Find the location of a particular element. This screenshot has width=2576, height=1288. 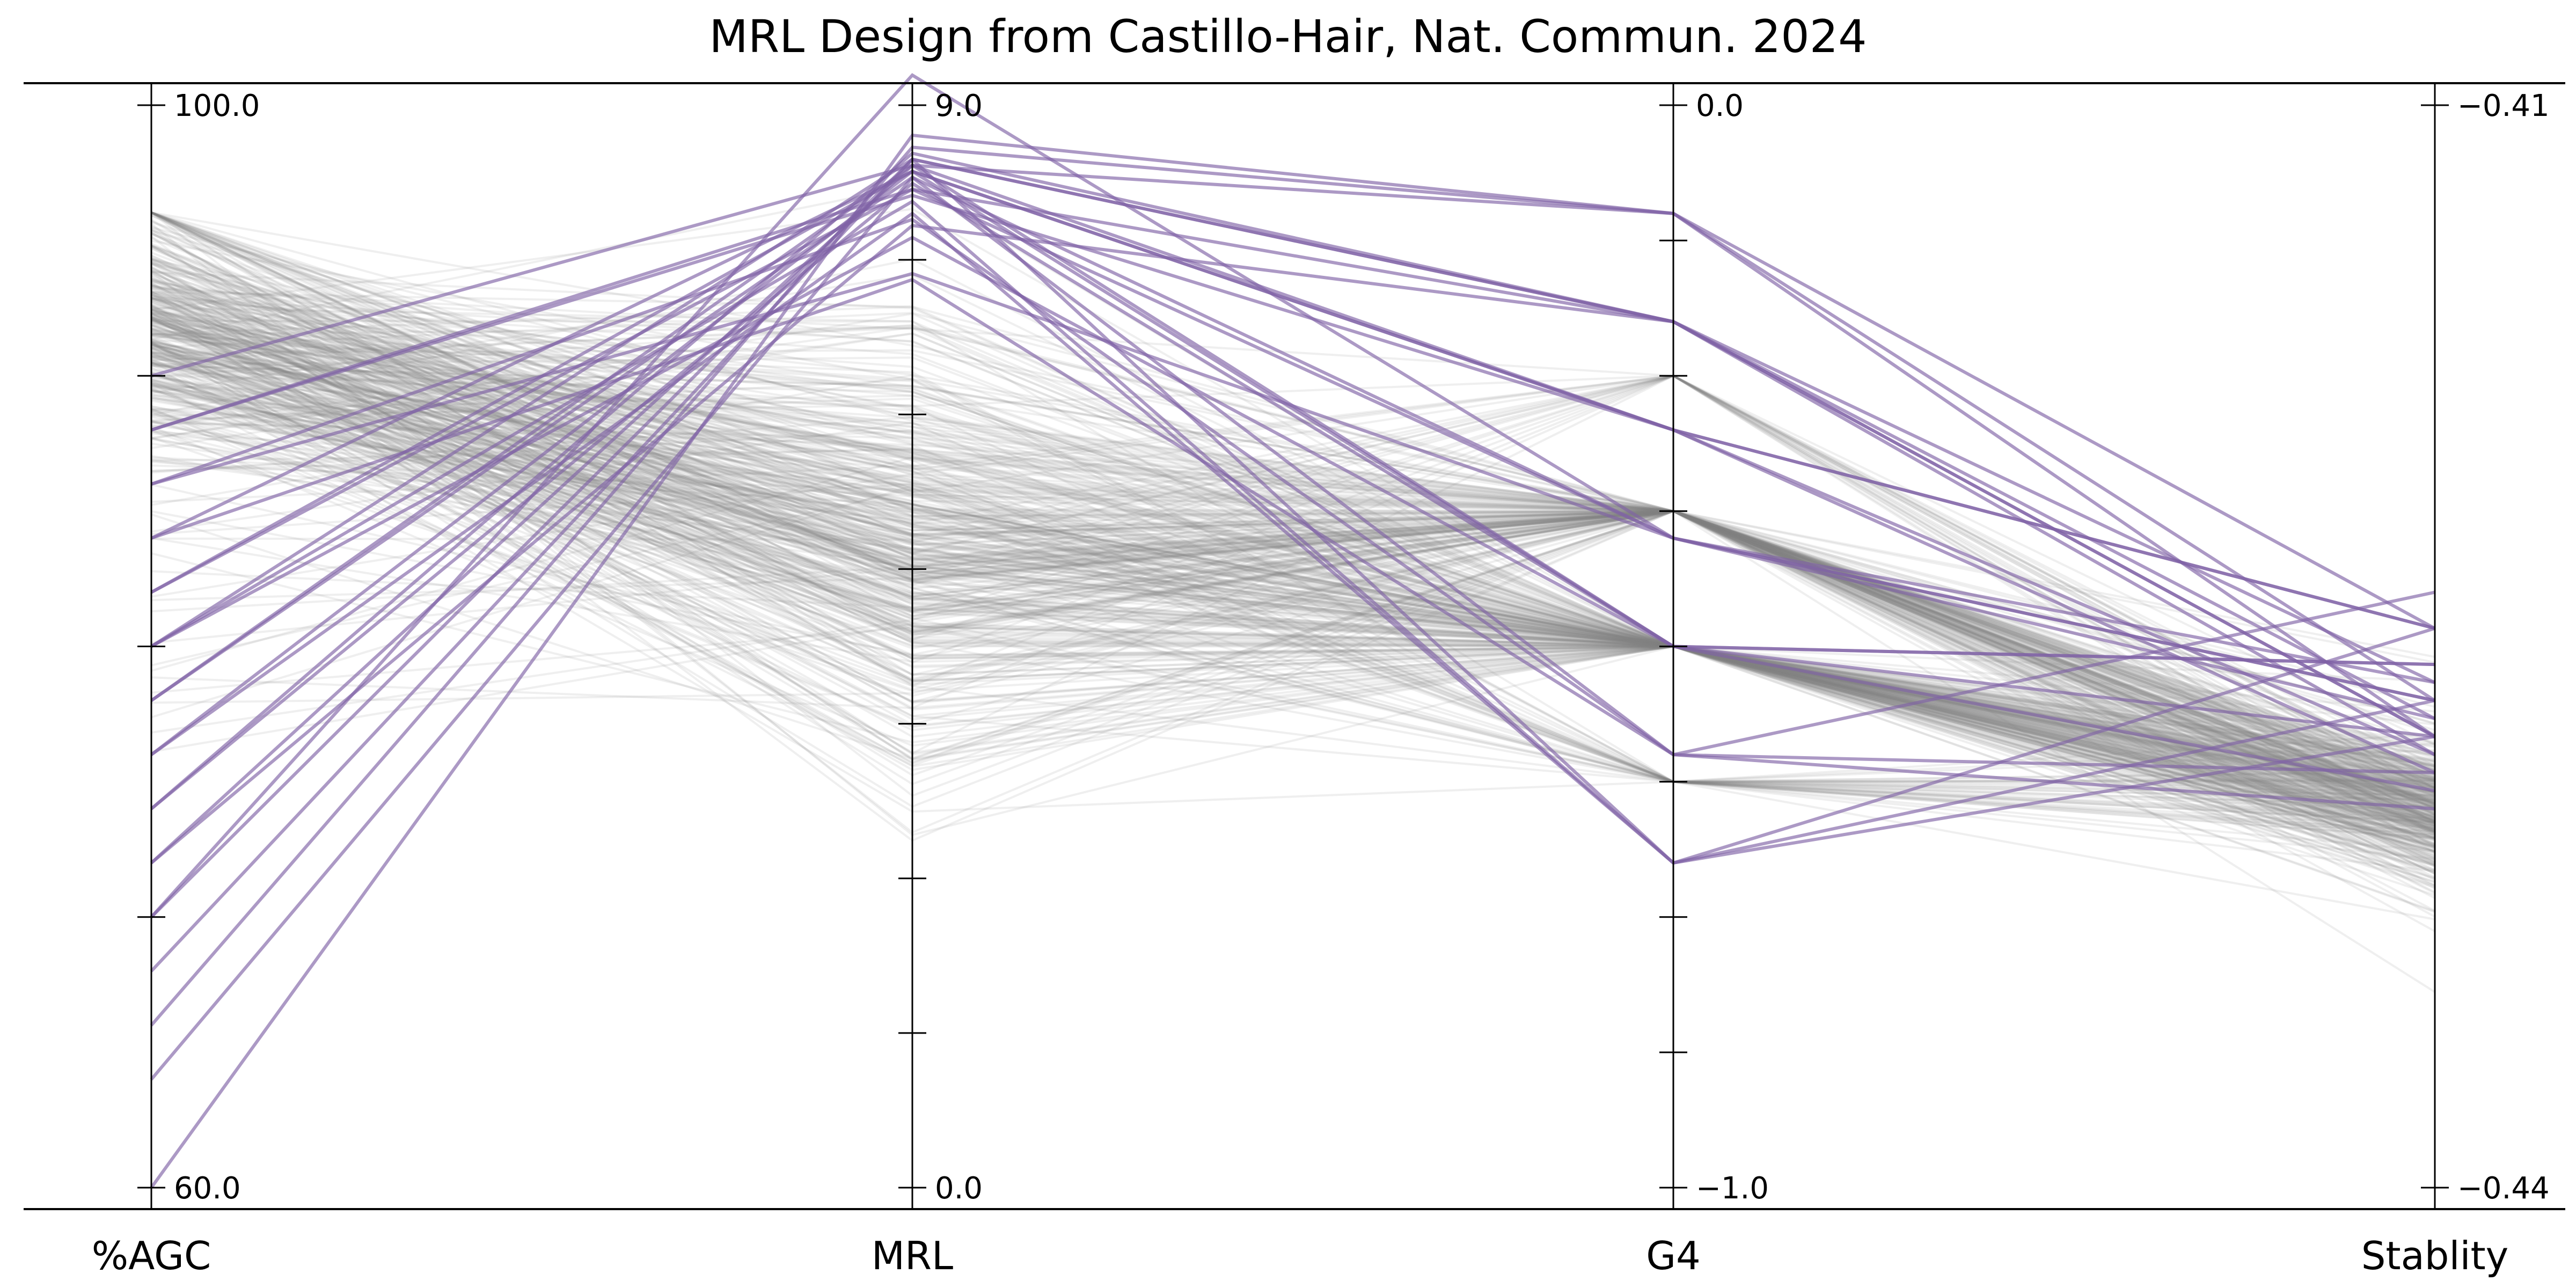

axis-max-label: 100.0 is located at coordinates (217, 106).